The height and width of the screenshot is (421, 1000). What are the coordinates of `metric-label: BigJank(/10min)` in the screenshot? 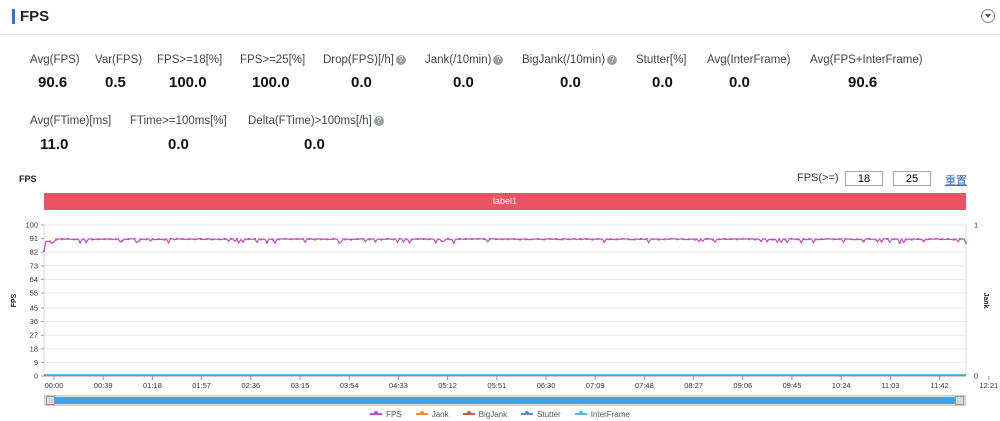 It's located at (564, 60).